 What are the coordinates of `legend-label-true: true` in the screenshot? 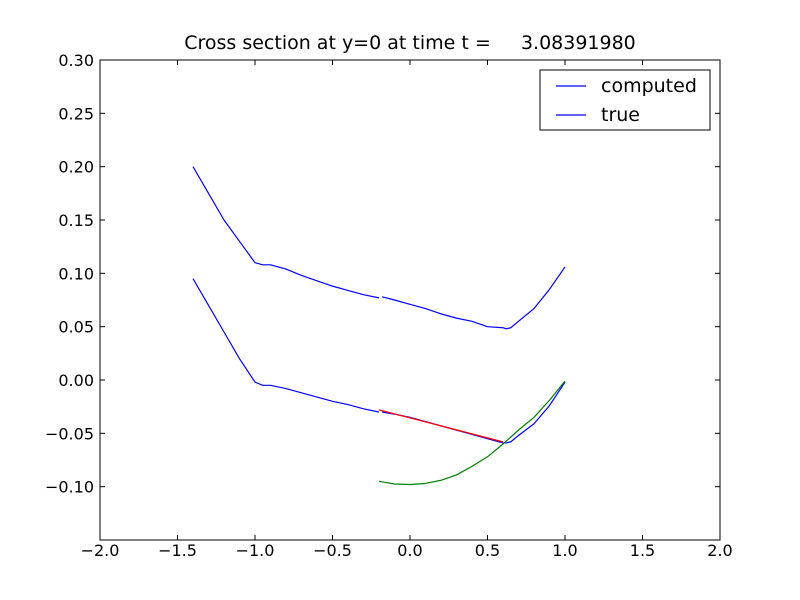 It's located at (620, 115).